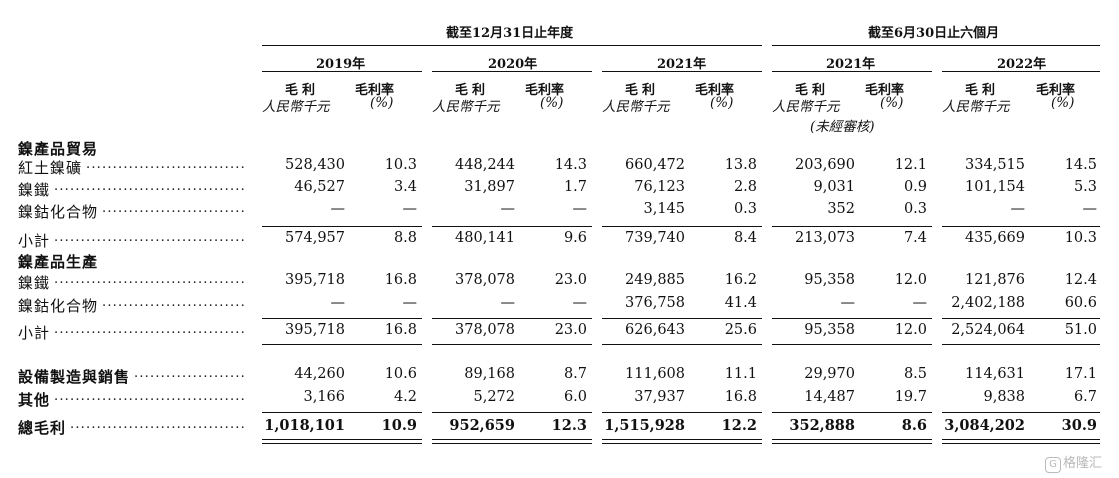 The height and width of the screenshot is (478, 1119). I want to click on margin-cell: 0.9, so click(915, 187).